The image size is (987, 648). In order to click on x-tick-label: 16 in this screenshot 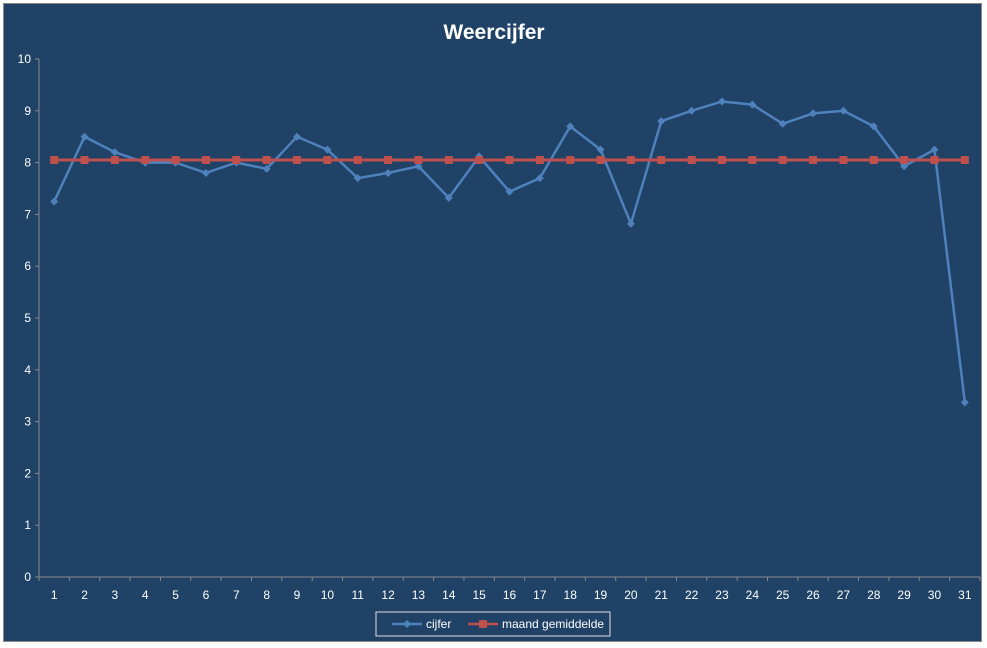, I will do `click(510, 595)`.